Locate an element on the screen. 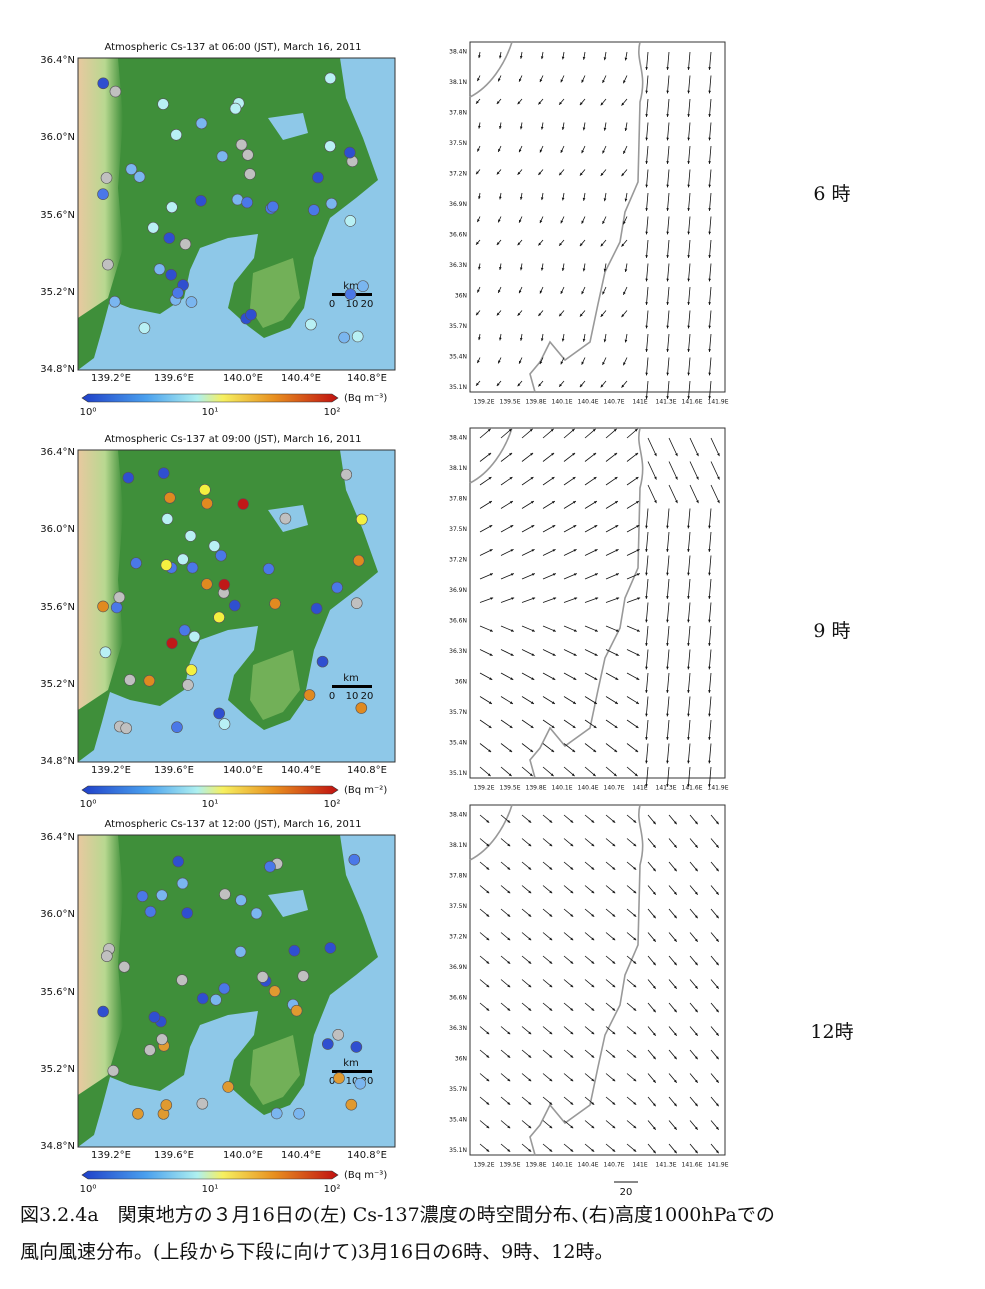 Image resolution: width=985 pixels, height=1289 pixels. colorbar-bar is located at coordinates (210, 790).